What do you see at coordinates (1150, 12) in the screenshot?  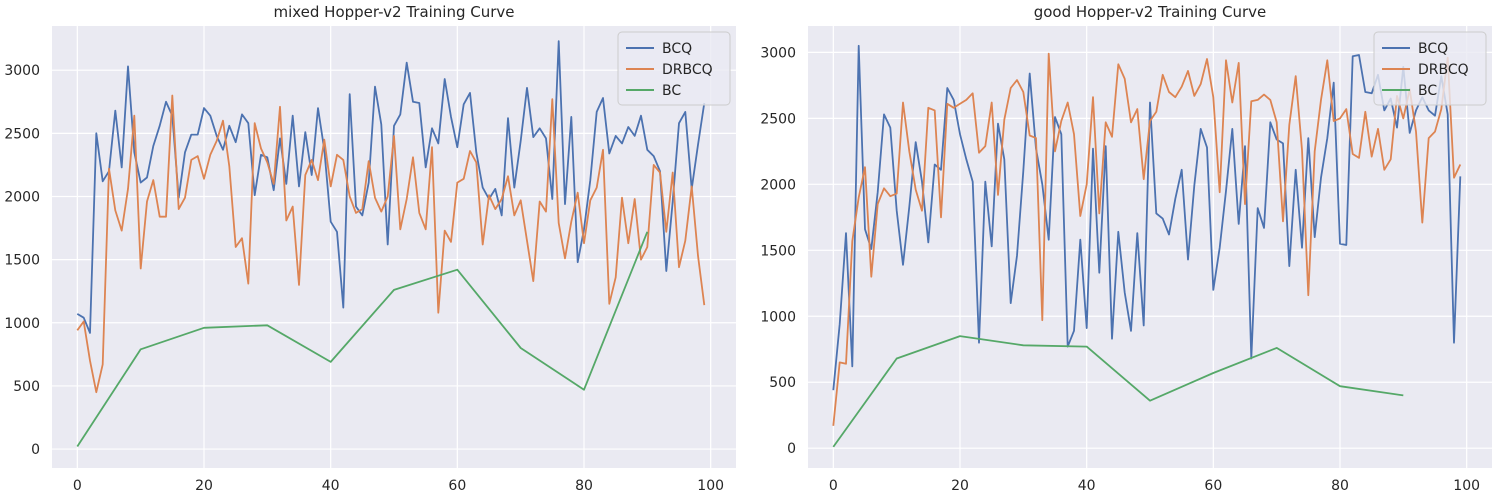 I see `chart-title: good Hopper-v2 Training Curve` at bounding box center [1150, 12].